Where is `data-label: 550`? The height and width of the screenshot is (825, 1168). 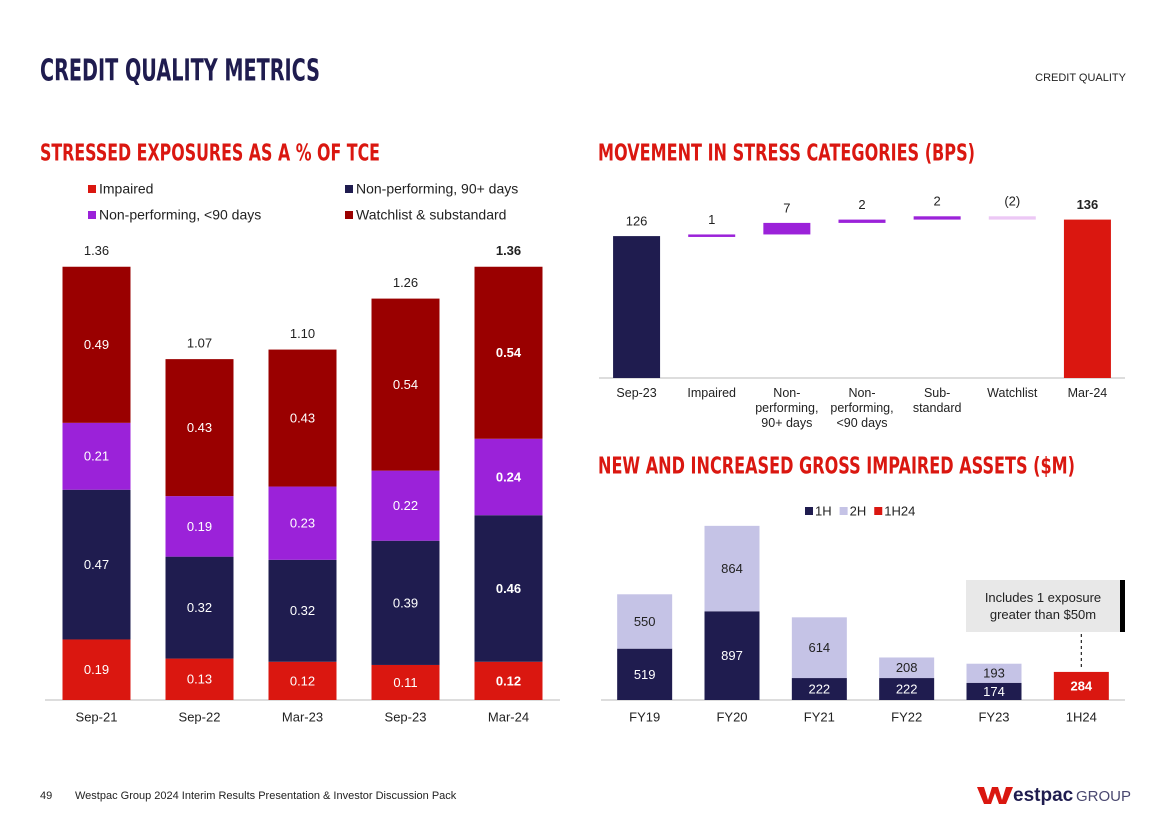
data-label: 550 is located at coordinates (645, 621).